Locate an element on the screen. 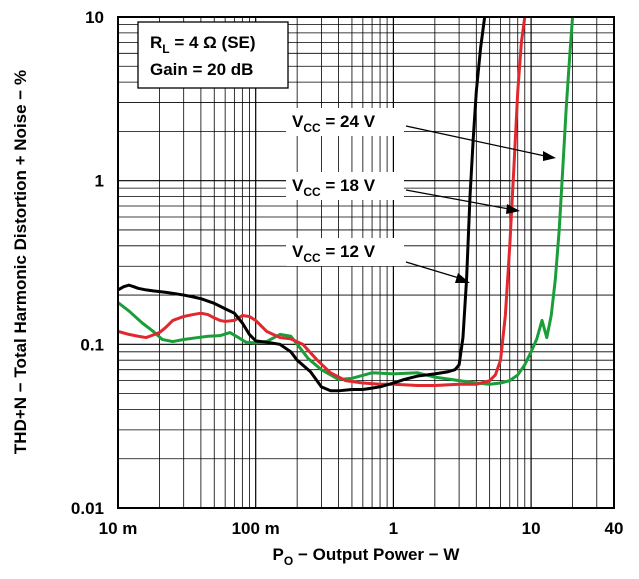 This screenshot has height=579, width=639. x-tick-label: 100 m is located at coordinates (256, 528).